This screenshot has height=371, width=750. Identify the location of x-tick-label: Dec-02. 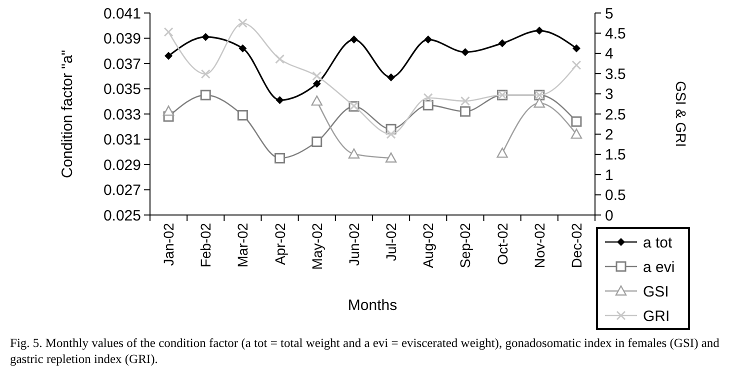
(576, 245).